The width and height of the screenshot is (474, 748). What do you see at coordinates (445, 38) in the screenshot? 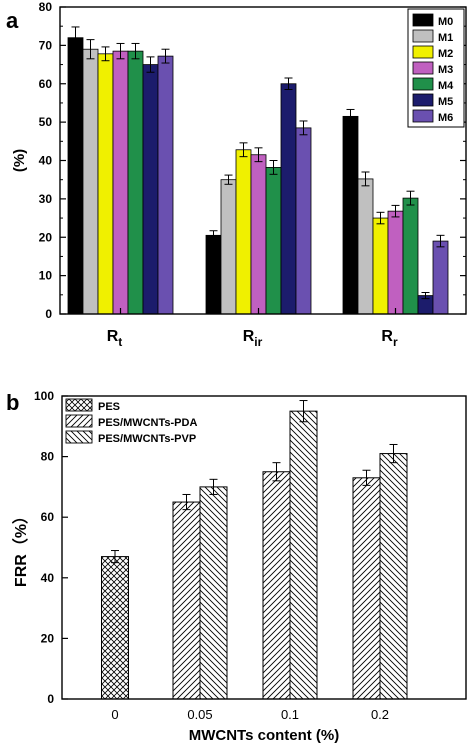
I see `legend-label: M1` at bounding box center [445, 38].